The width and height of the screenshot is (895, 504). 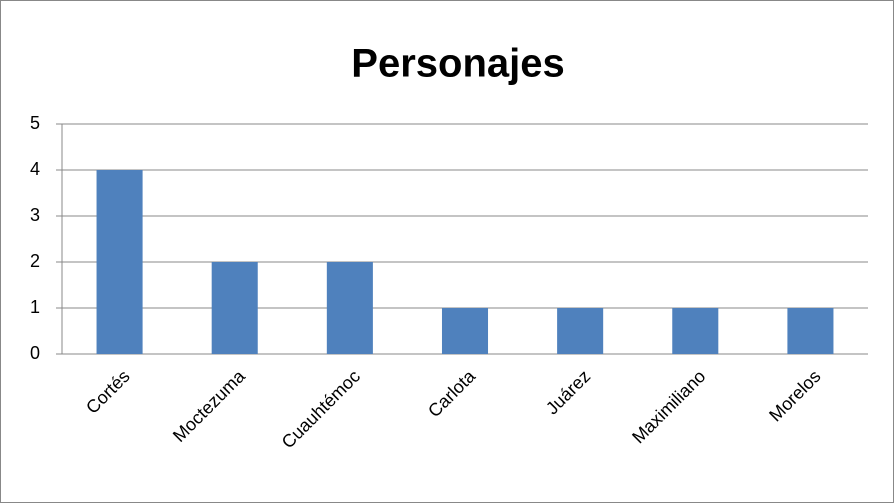 What do you see at coordinates (35, 353) in the screenshot?
I see `y-tick-label: 0` at bounding box center [35, 353].